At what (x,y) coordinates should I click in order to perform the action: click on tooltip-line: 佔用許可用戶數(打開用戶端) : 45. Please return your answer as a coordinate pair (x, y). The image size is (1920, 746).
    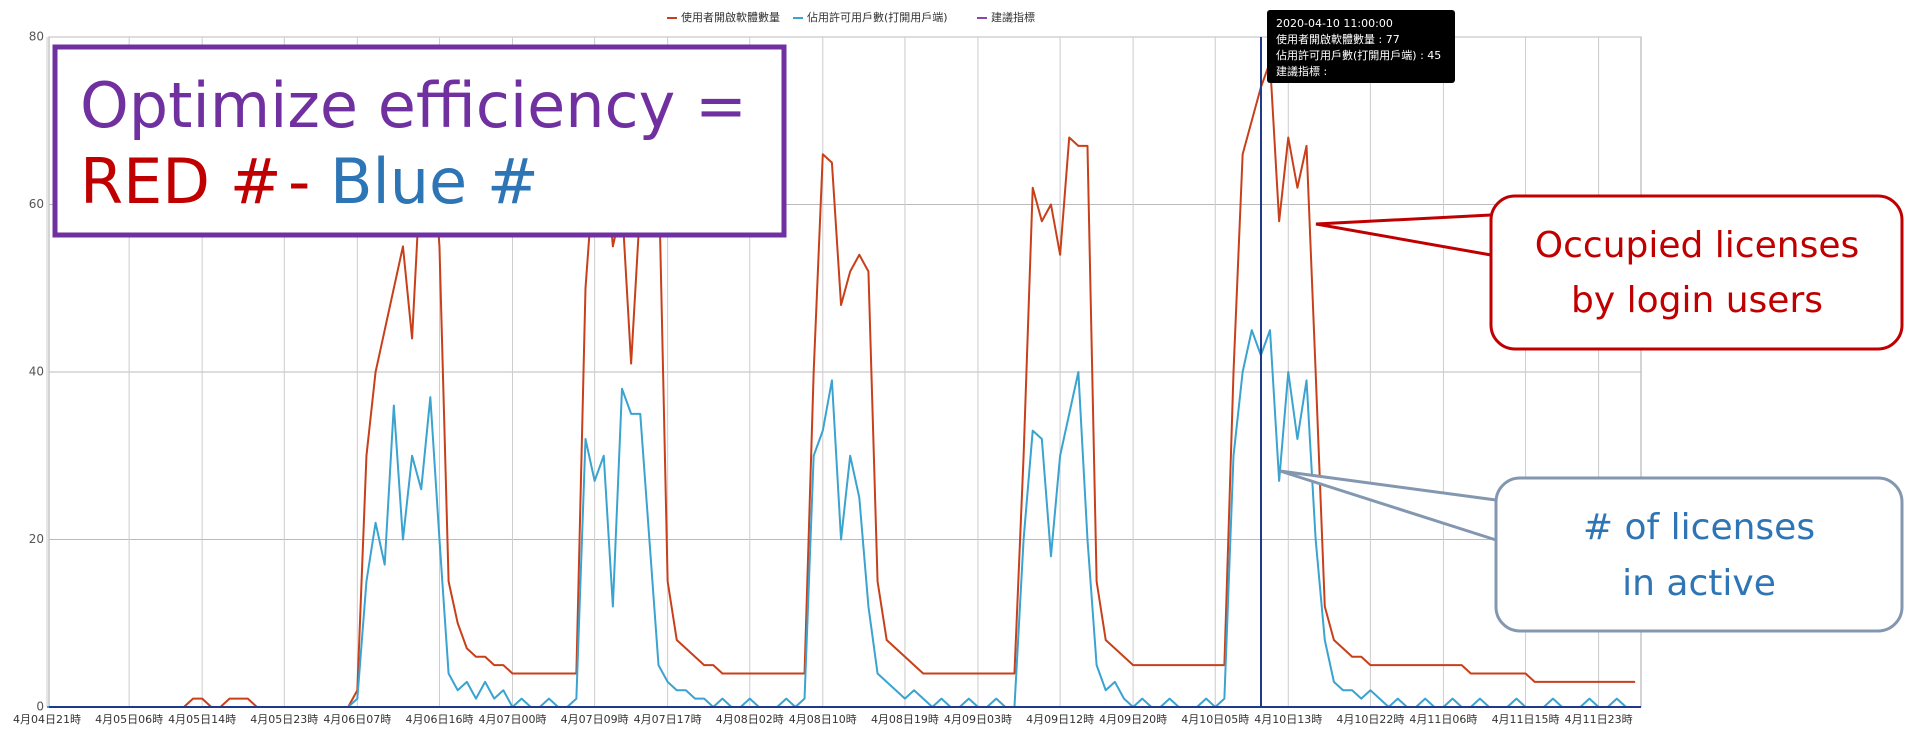
    Looking at the image, I should click on (1358, 55).